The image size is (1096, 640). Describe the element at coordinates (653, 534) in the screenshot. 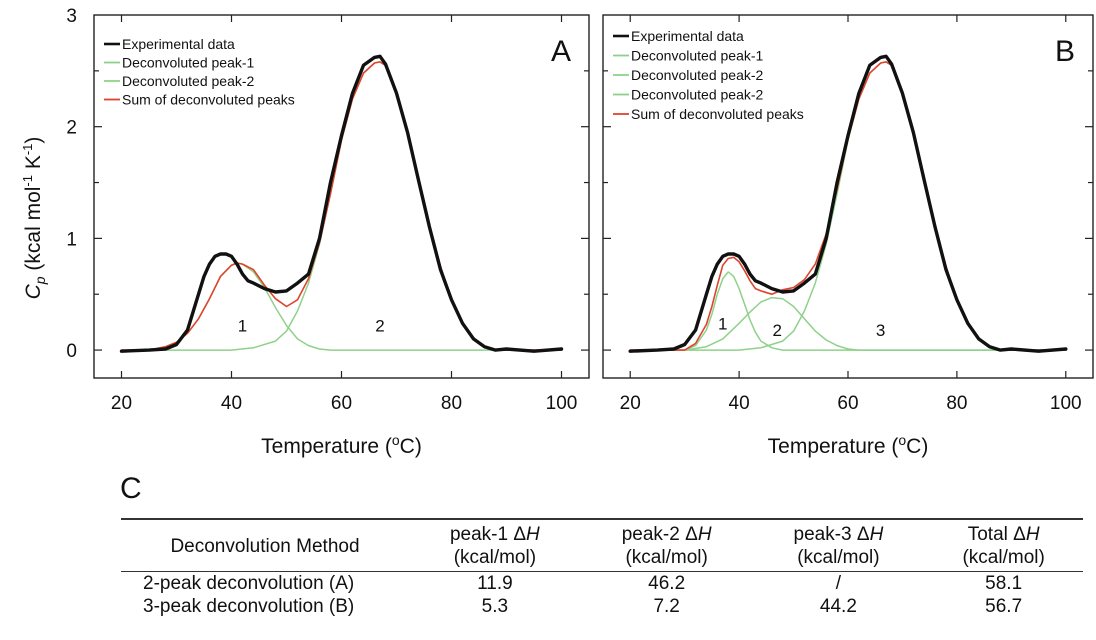

I see `header-peak-2-label: peak-2` at that location.